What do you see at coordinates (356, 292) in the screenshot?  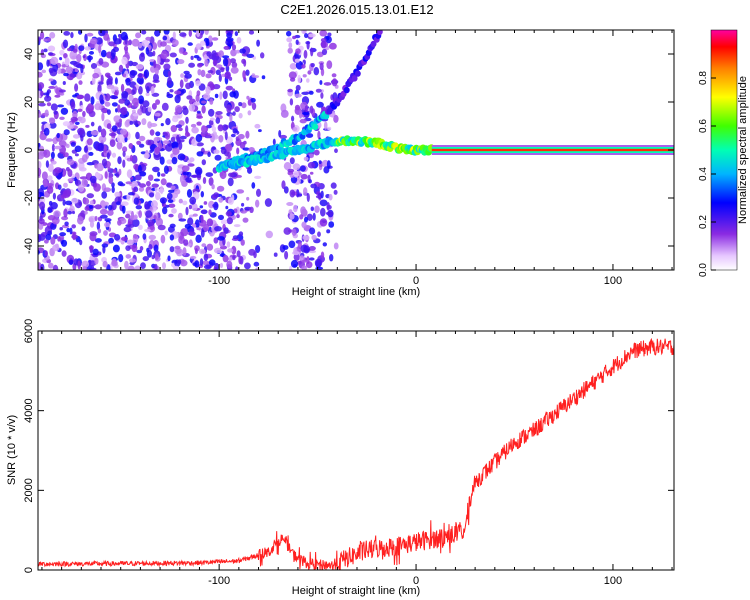 I see `spectrogram-xlabel: Height of straight line (km)` at bounding box center [356, 292].